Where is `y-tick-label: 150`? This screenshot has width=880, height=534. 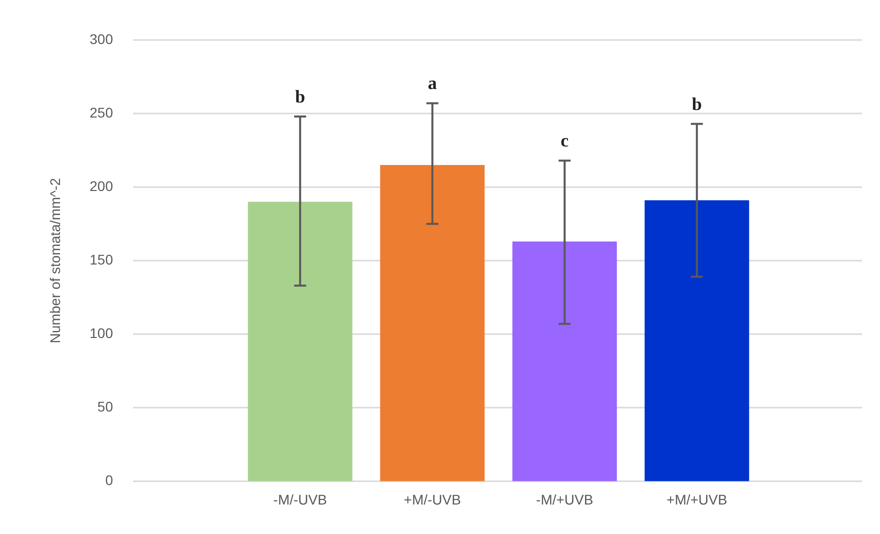 y-tick-label: 150 is located at coordinates (102, 259).